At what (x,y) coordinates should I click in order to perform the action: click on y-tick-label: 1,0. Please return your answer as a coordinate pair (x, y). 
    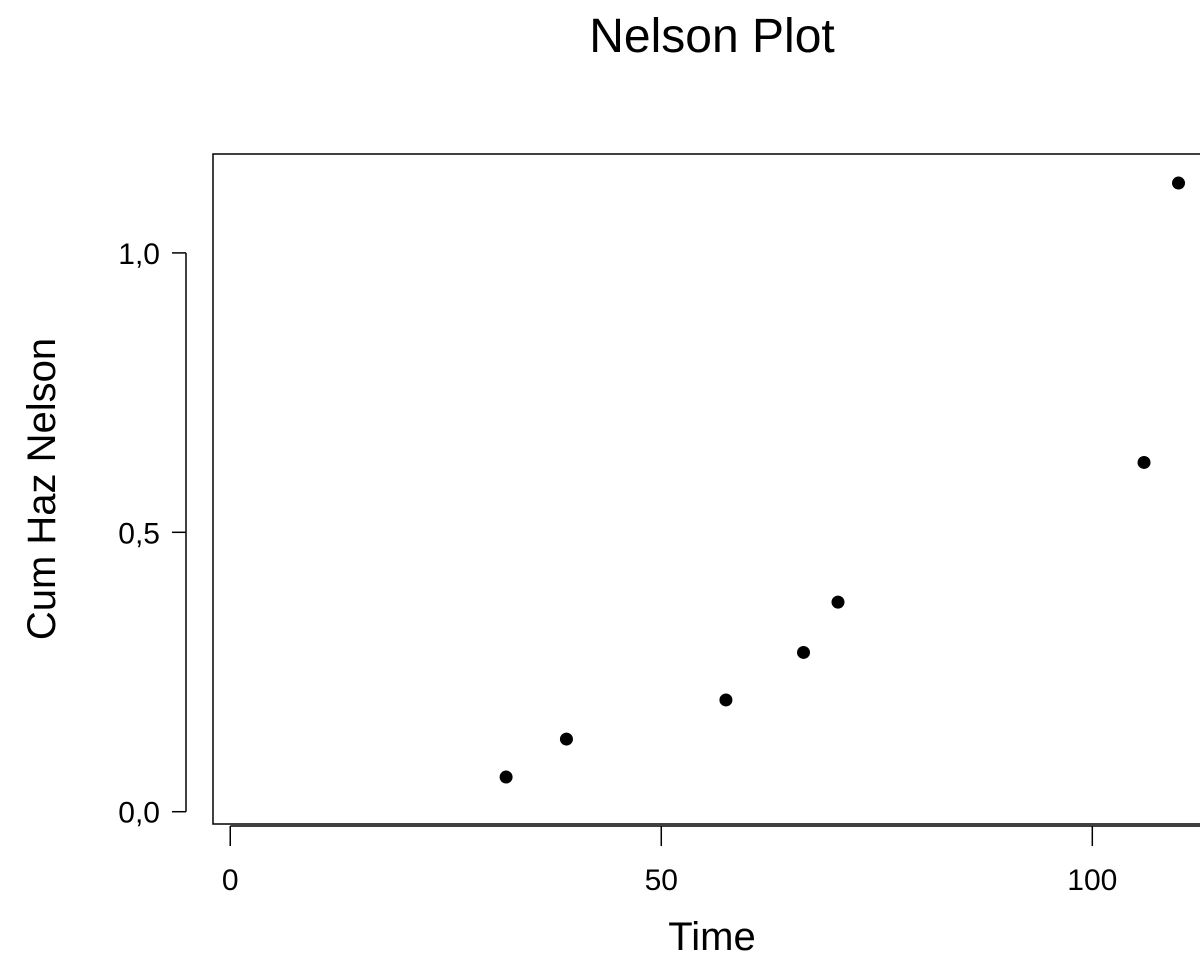
    Looking at the image, I should click on (139, 254).